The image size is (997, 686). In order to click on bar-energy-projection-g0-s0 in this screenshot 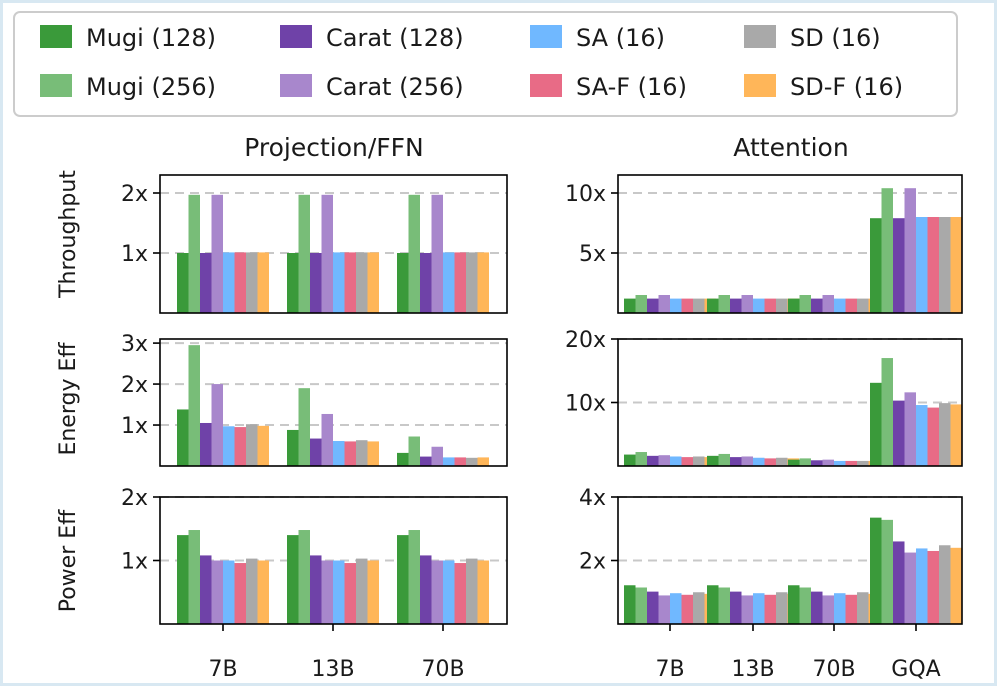, I will do `click(183, 437)`.